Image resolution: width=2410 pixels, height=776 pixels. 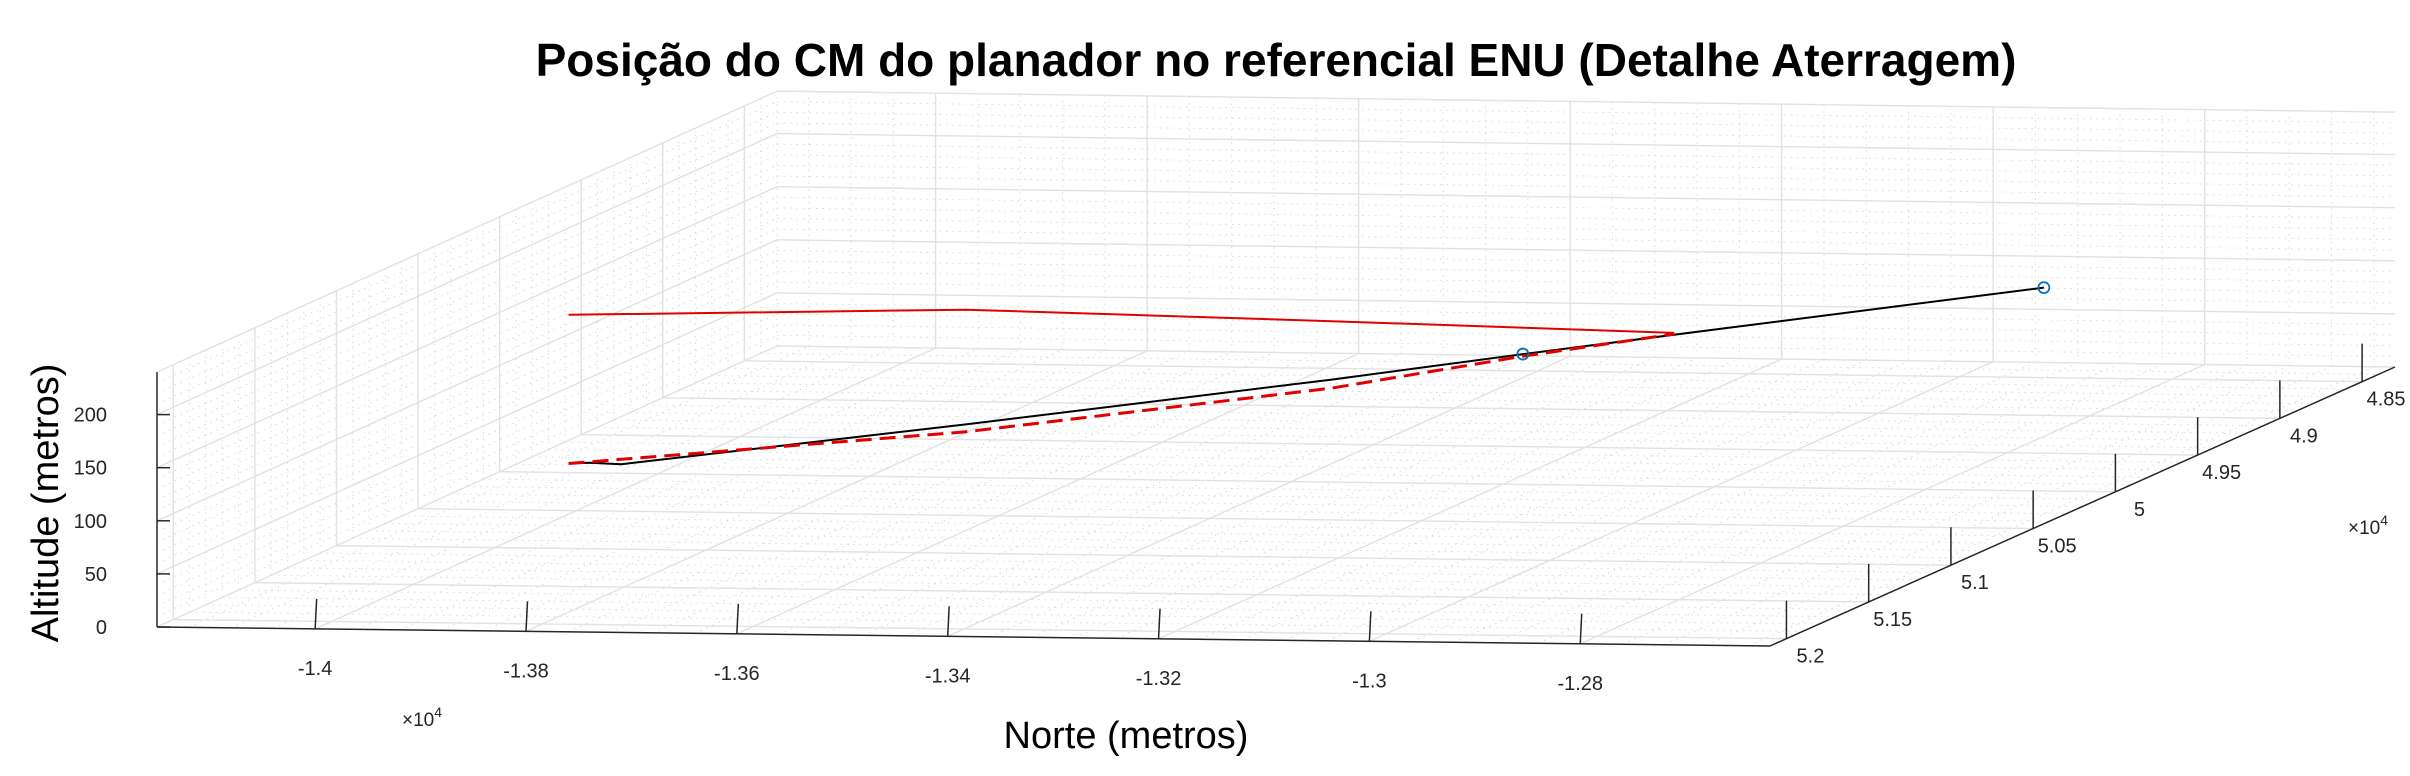 I want to click on z-tick-label: 150, so click(x=90, y=469).